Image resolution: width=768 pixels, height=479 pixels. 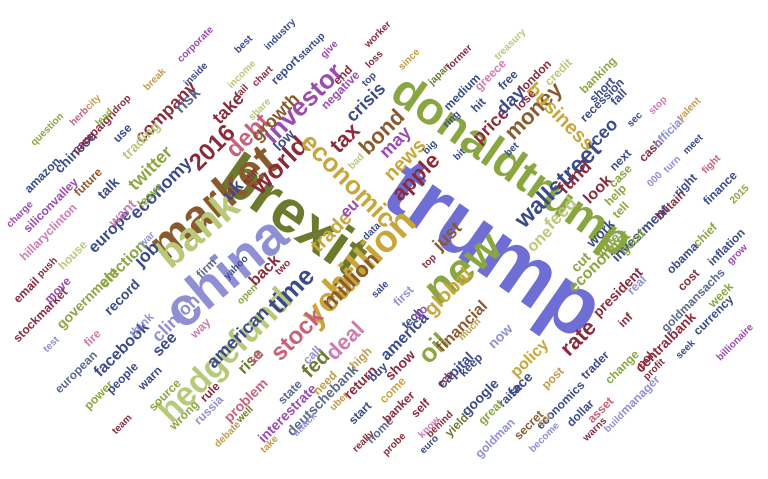 I want to click on word-loss: loss, so click(x=374, y=59).